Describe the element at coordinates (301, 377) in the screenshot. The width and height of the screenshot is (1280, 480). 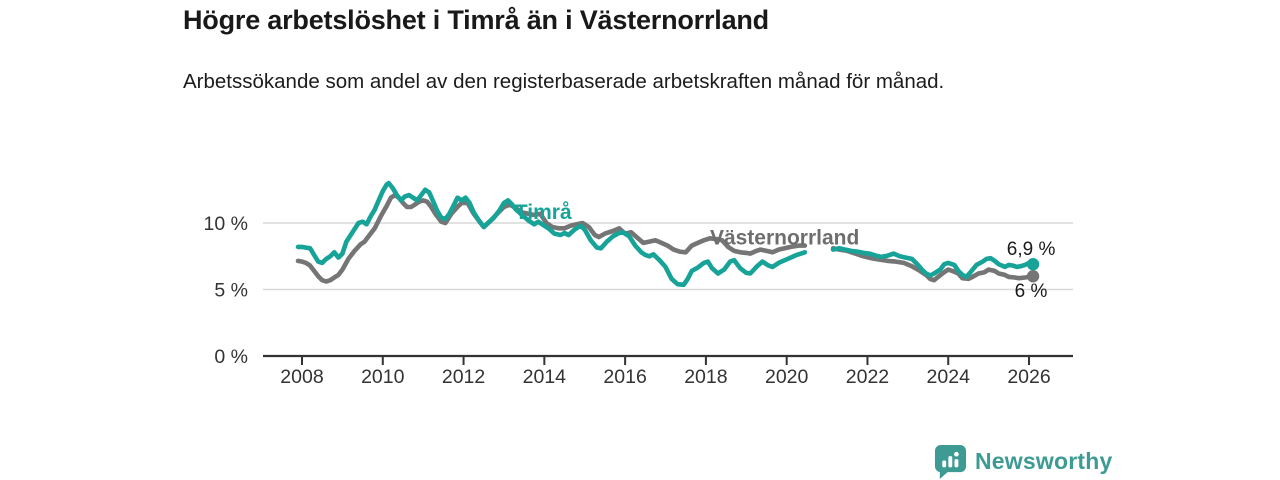
I see `x-axis-tick-label: 2008` at that location.